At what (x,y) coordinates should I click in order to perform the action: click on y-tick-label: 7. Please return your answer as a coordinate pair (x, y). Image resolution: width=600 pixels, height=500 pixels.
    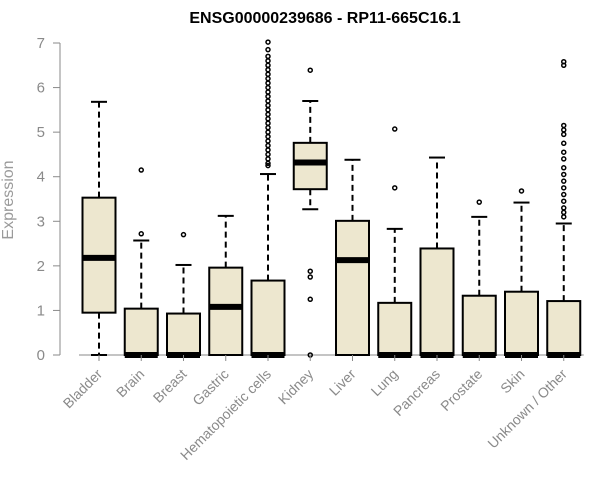
    Looking at the image, I should click on (41, 43).